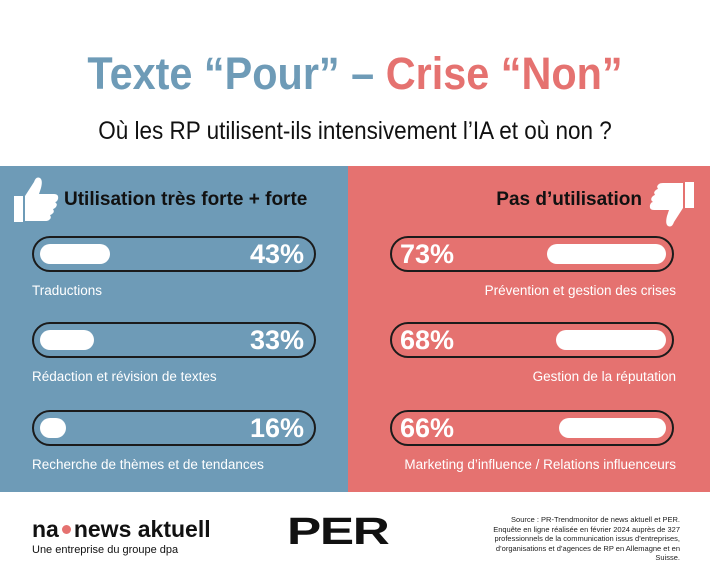  Describe the element at coordinates (580, 290) in the screenshot. I see `bar-category-label: Prévention et gestion des crises` at that location.